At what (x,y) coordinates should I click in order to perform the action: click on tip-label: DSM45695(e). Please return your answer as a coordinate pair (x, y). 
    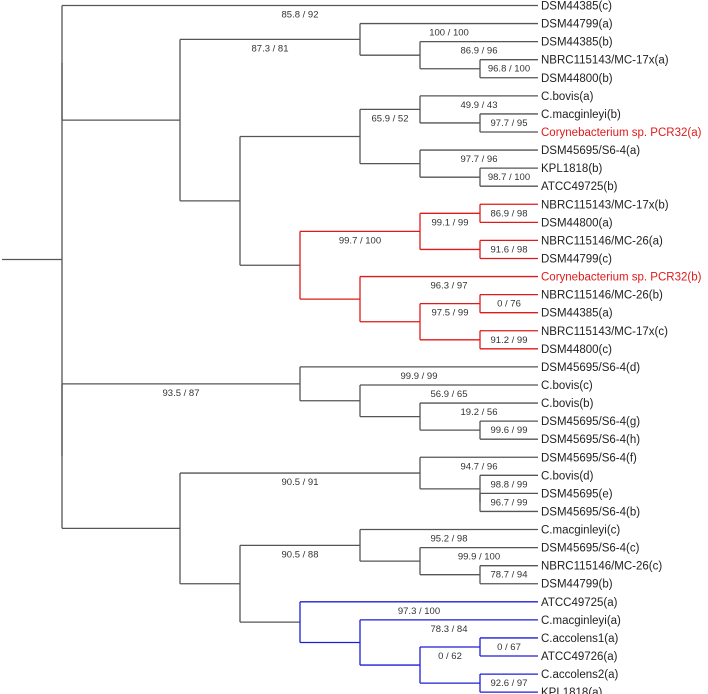
    Looking at the image, I should click on (577, 494).